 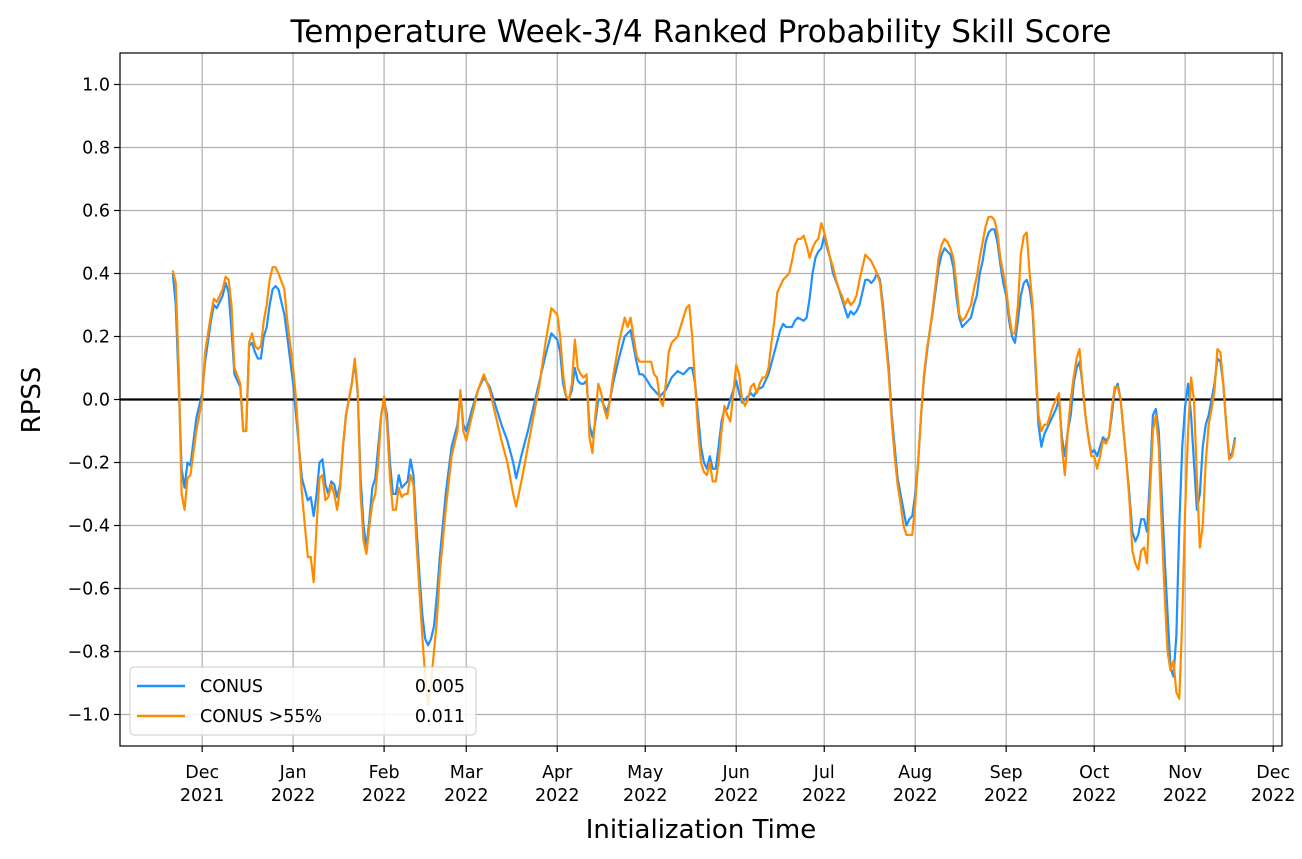 What do you see at coordinates (32, 400) in the screenshot?
I see `y-axis-label: RPSS` at bounding box center [32, 400].